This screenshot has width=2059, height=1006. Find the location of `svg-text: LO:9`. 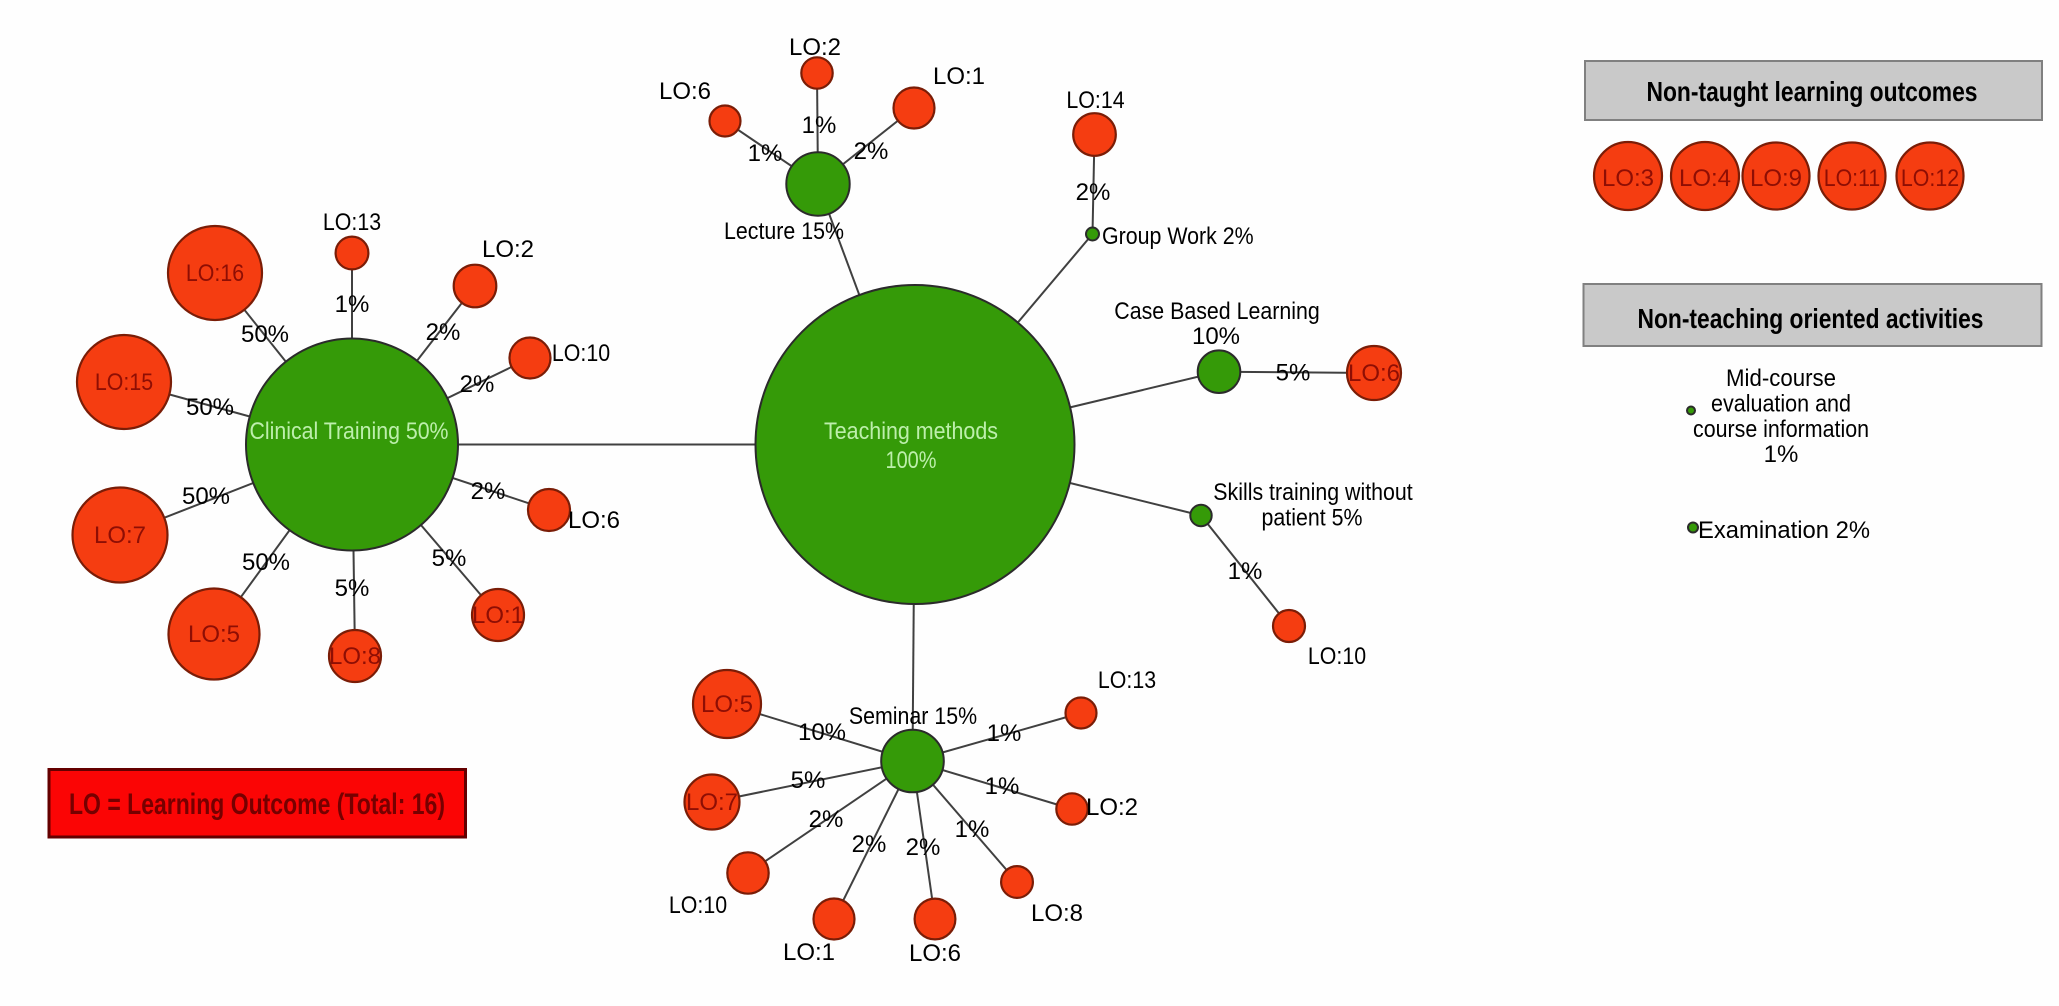

svg-text: LO:9 is located at coordinates (1776, 178).